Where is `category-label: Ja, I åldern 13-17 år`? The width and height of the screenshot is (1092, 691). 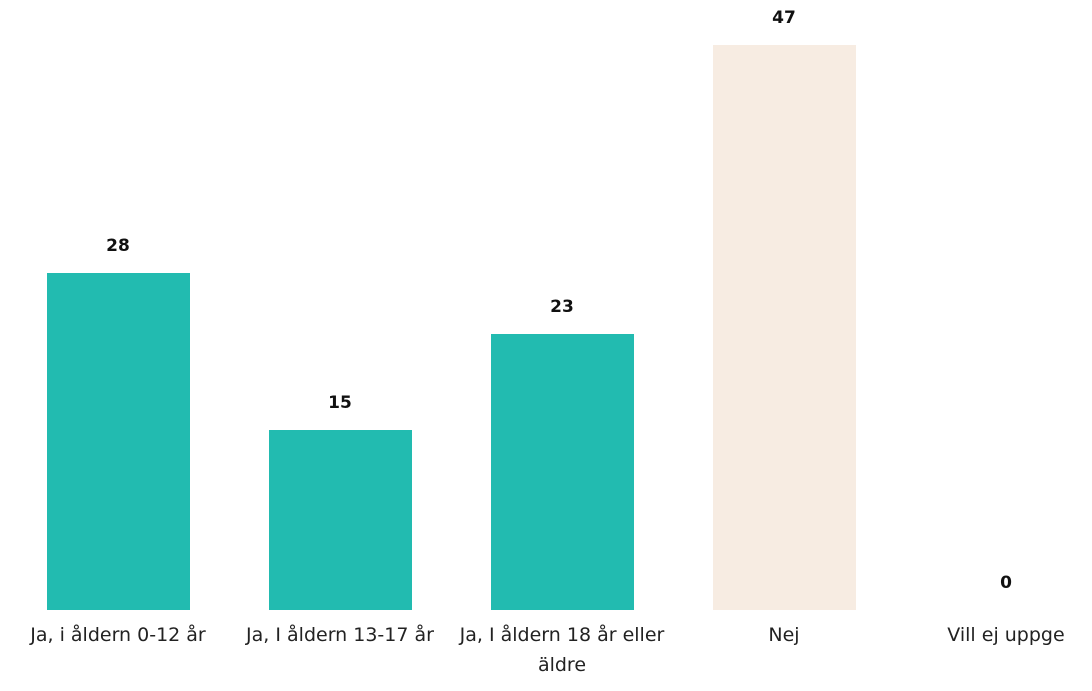
category-label: Ja, I åldern 13-17 år is located at coordinates (340, 635).